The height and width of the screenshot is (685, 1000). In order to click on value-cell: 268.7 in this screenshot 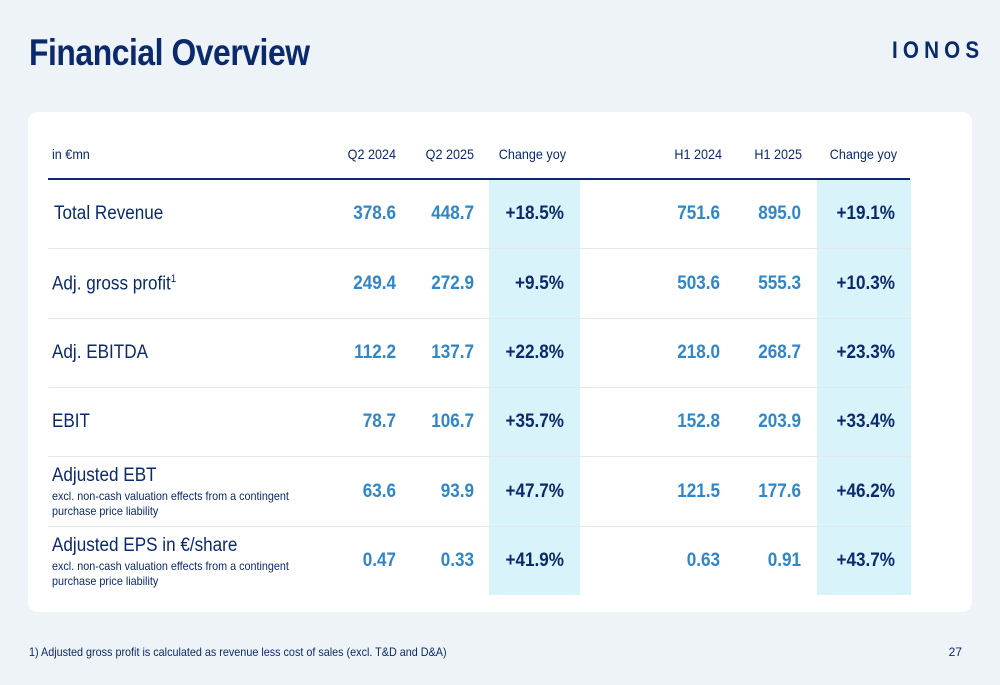, I will do `click(779, 352)`.